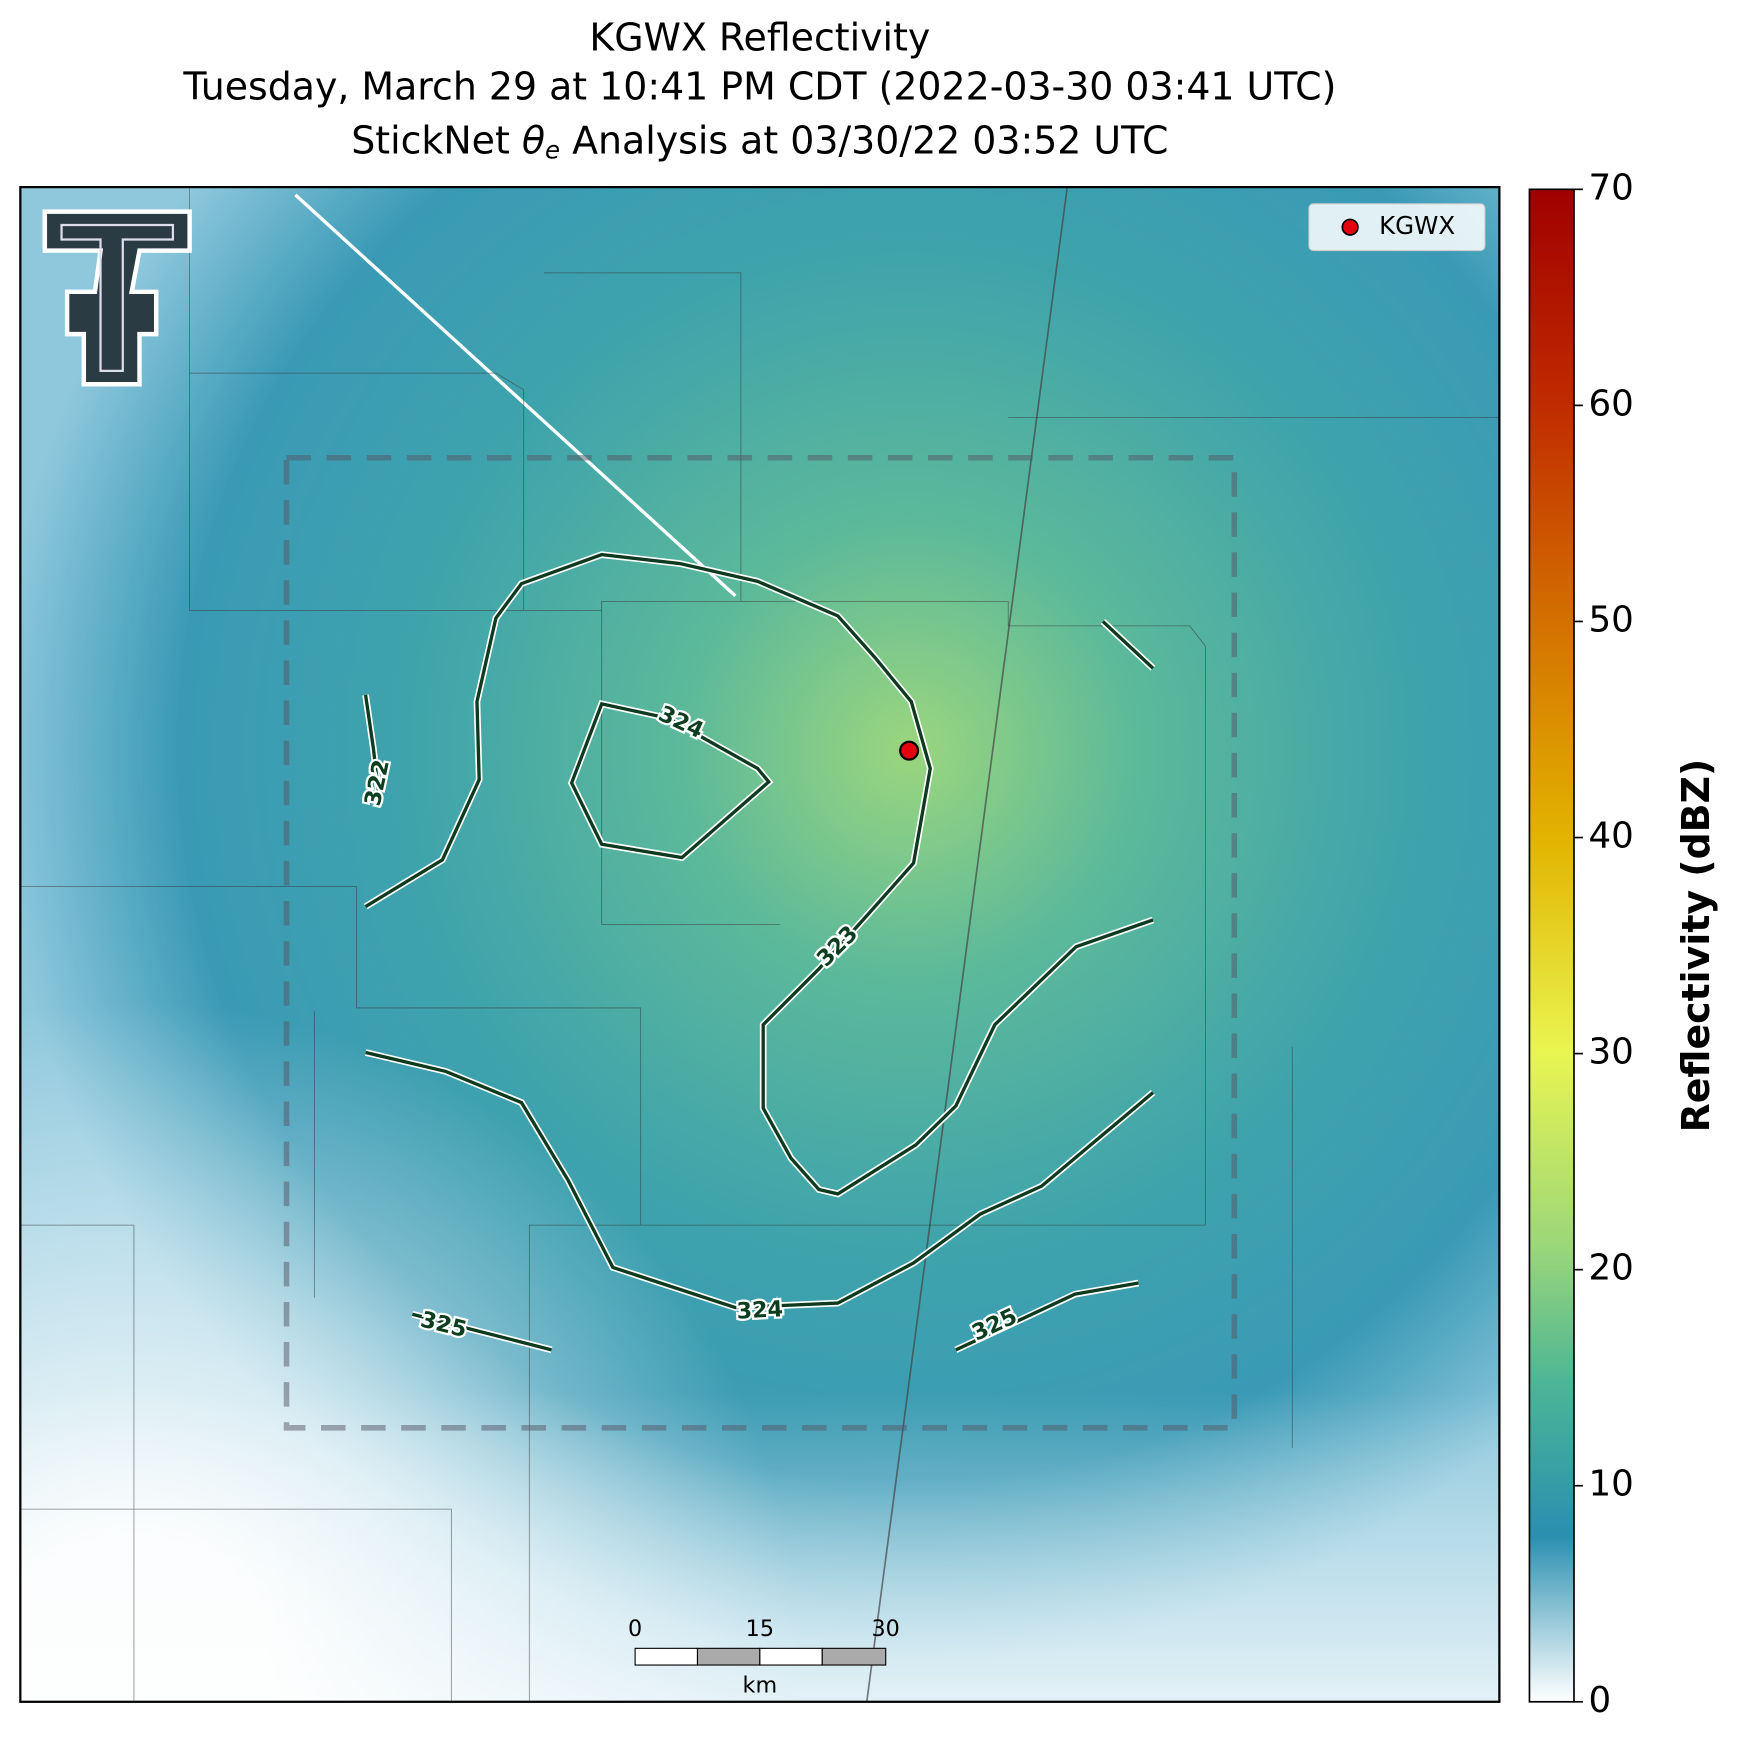 The height and width of the screenshot is (1743, 1738). What do you see at coordinates (1610, 1268) in the screenshot?
I see `colorbar-tick-label: 20` at bounding box center [1610, 1268].